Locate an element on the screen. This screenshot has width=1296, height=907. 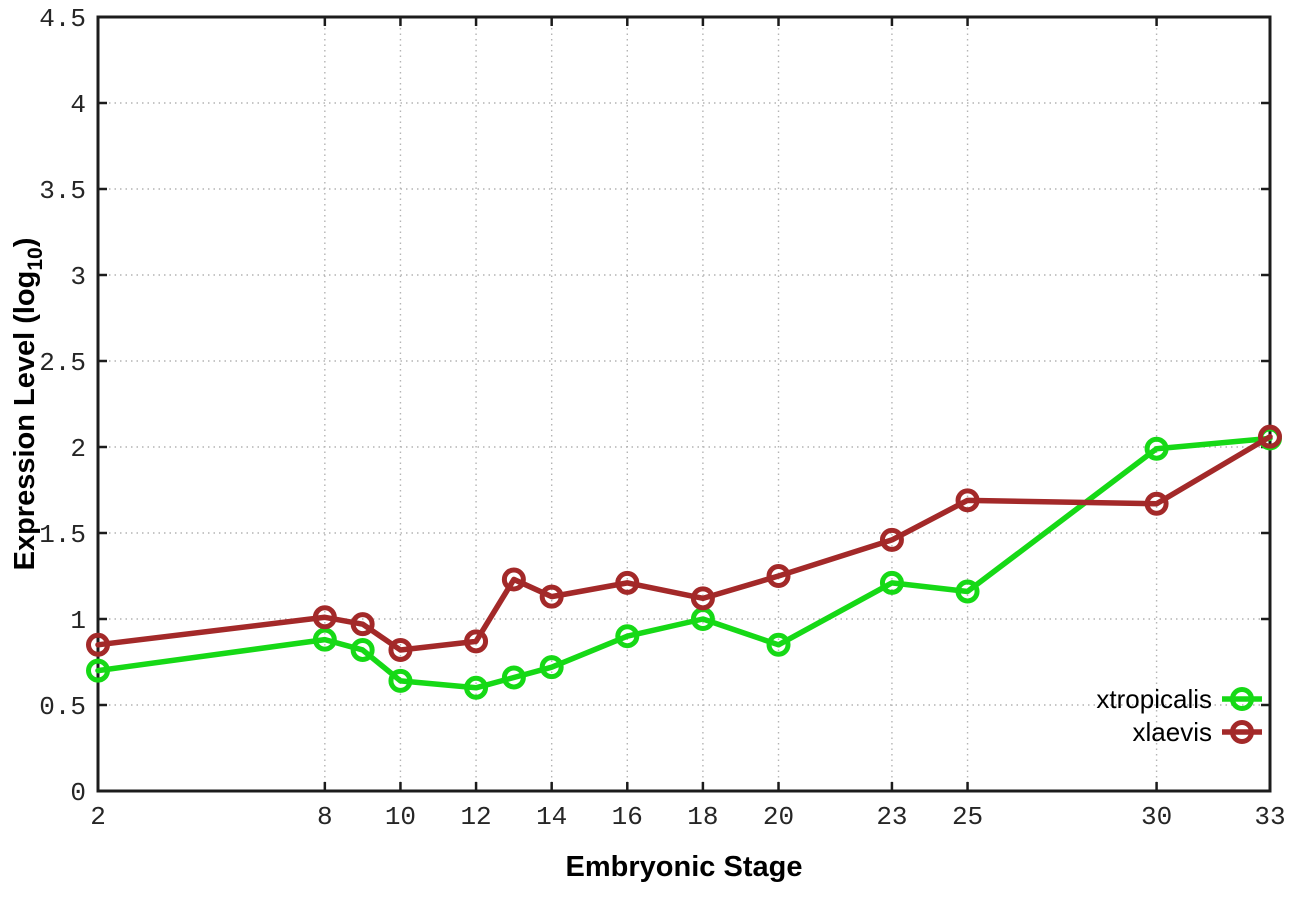
y-tick-label: 2 is located at coordinates (78, 449).